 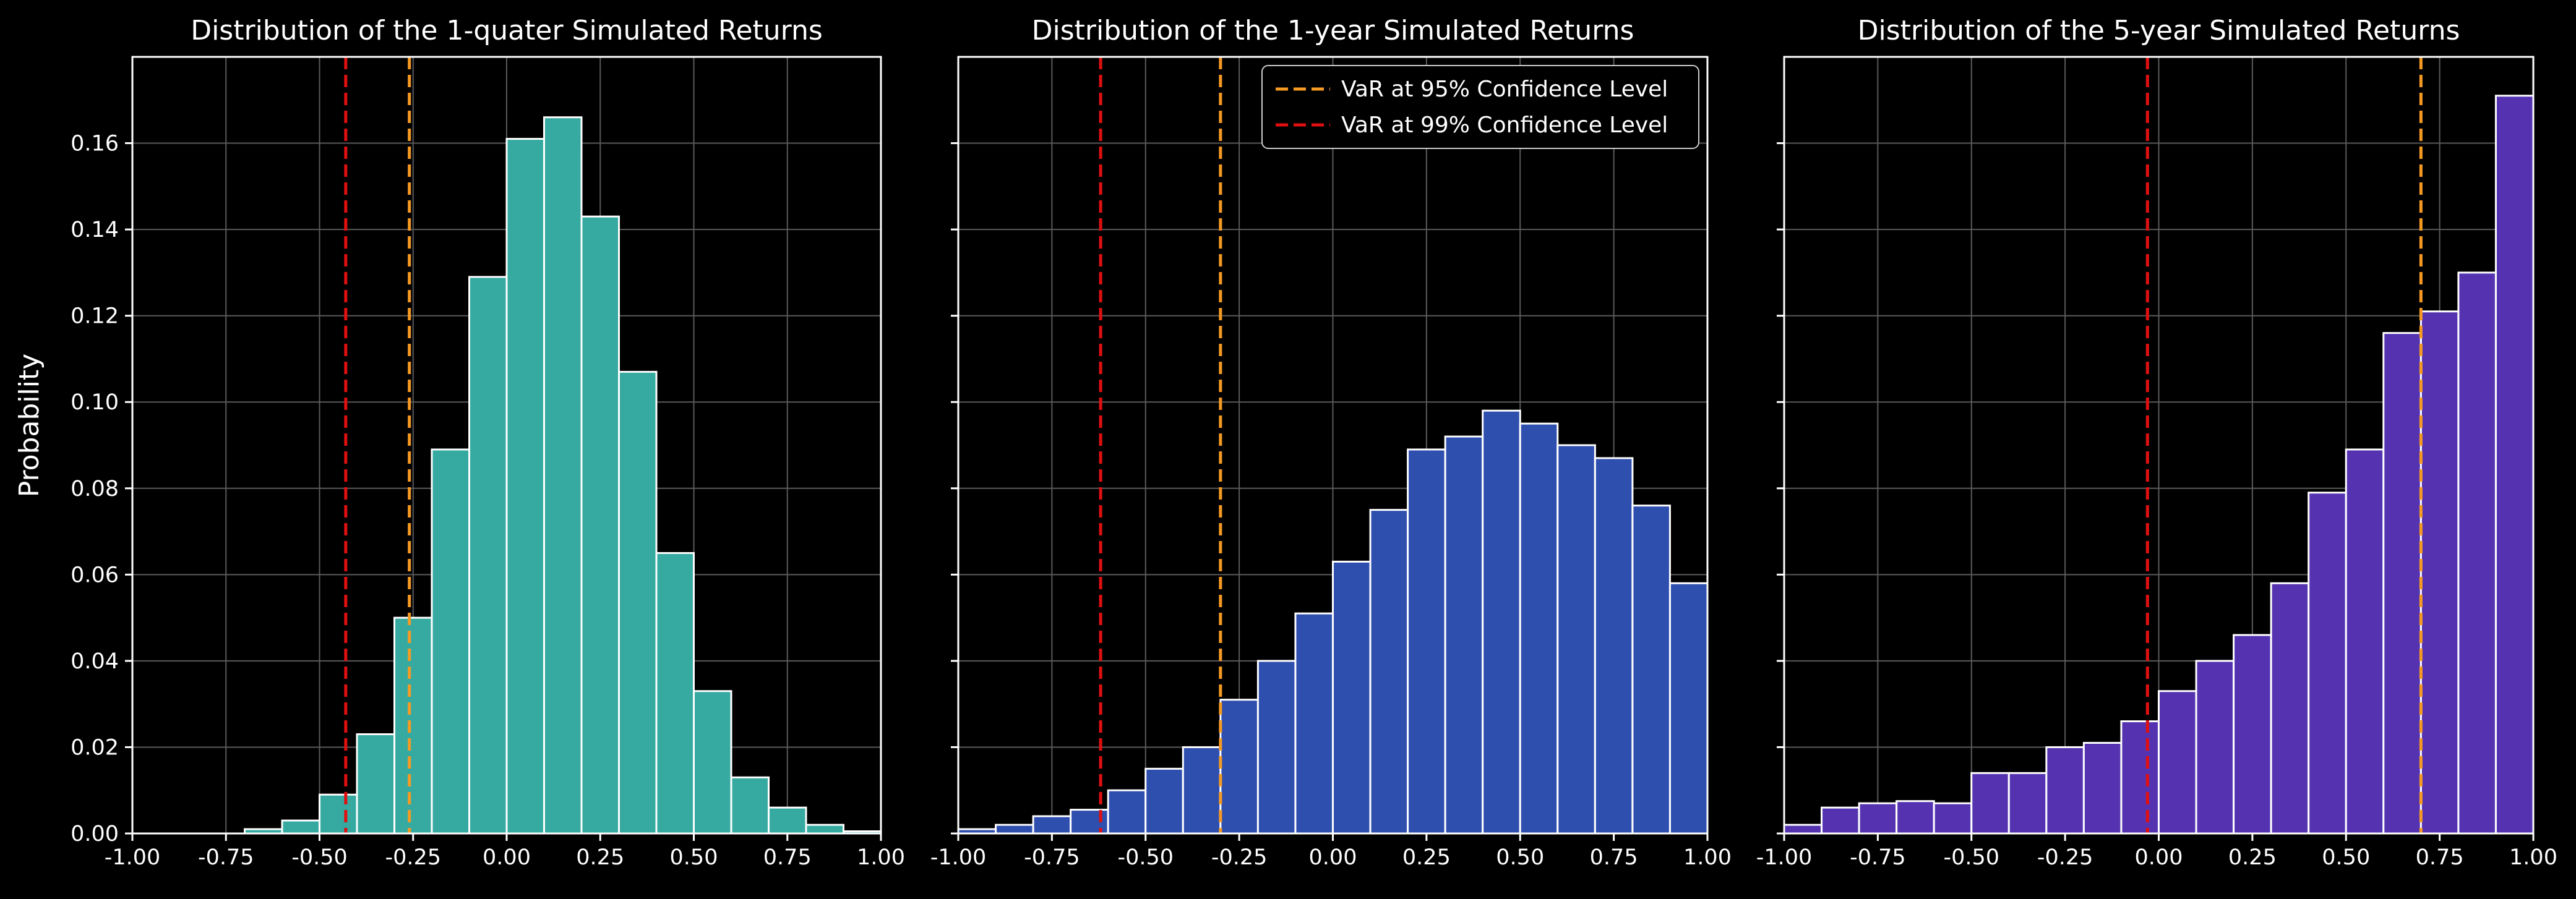 What do you see at coordinates (95, 316) in the screenshot?
I see `y-tick-label: 0.12` at bounding box center [95, 316].